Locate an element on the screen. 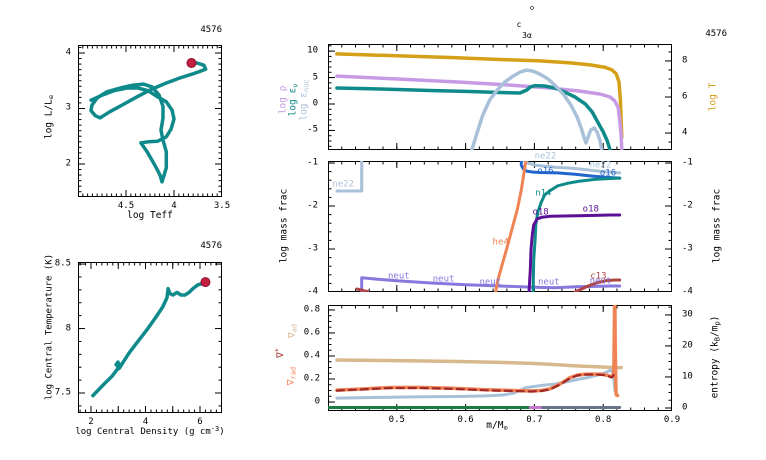 This screenshot has height=460, width=766. burn-label-3alpha: 3α is located at coordinates (527, 35).